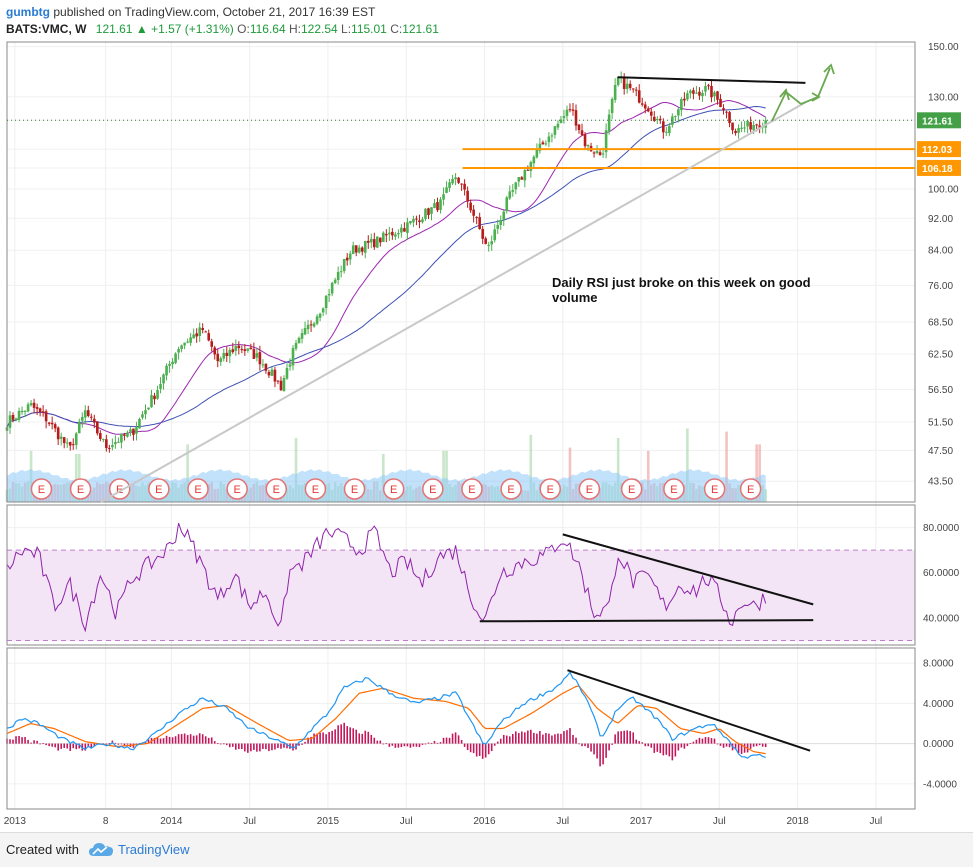 This screenshot has width=973, height=867. I want to click on author-username: gumbtg, so click(28, 12).